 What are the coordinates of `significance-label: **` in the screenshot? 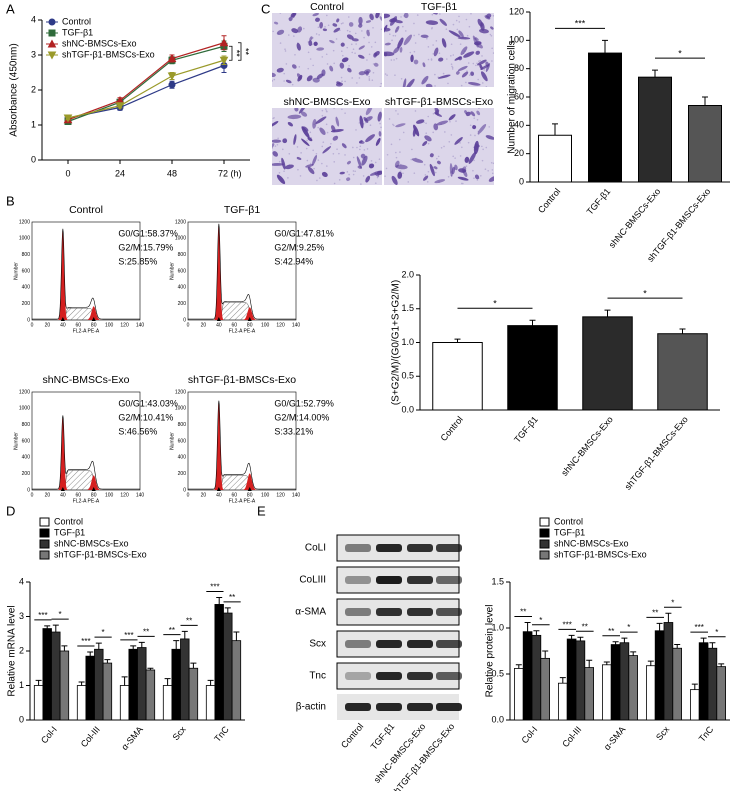 It's located at (246, 52).